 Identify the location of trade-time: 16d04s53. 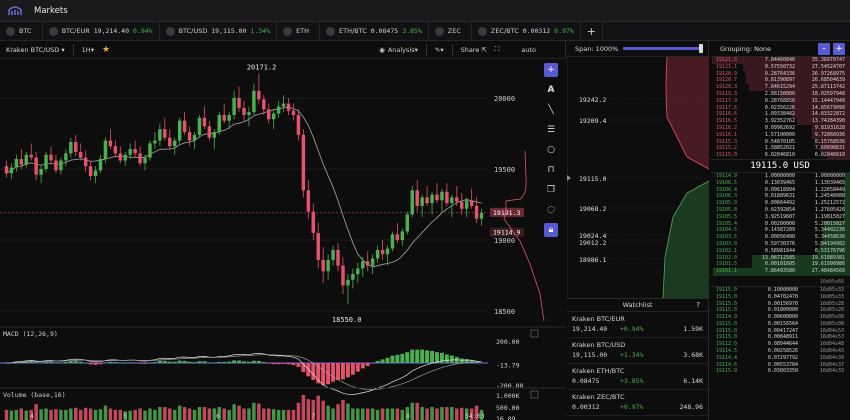
(831, 330).